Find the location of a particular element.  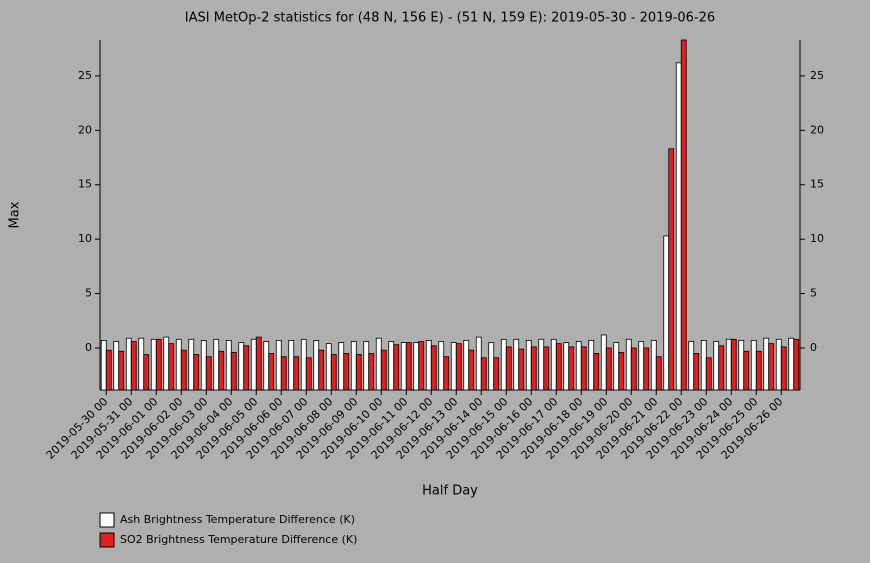

y2-tick-label: 5 is located at coordinates (813, 293).